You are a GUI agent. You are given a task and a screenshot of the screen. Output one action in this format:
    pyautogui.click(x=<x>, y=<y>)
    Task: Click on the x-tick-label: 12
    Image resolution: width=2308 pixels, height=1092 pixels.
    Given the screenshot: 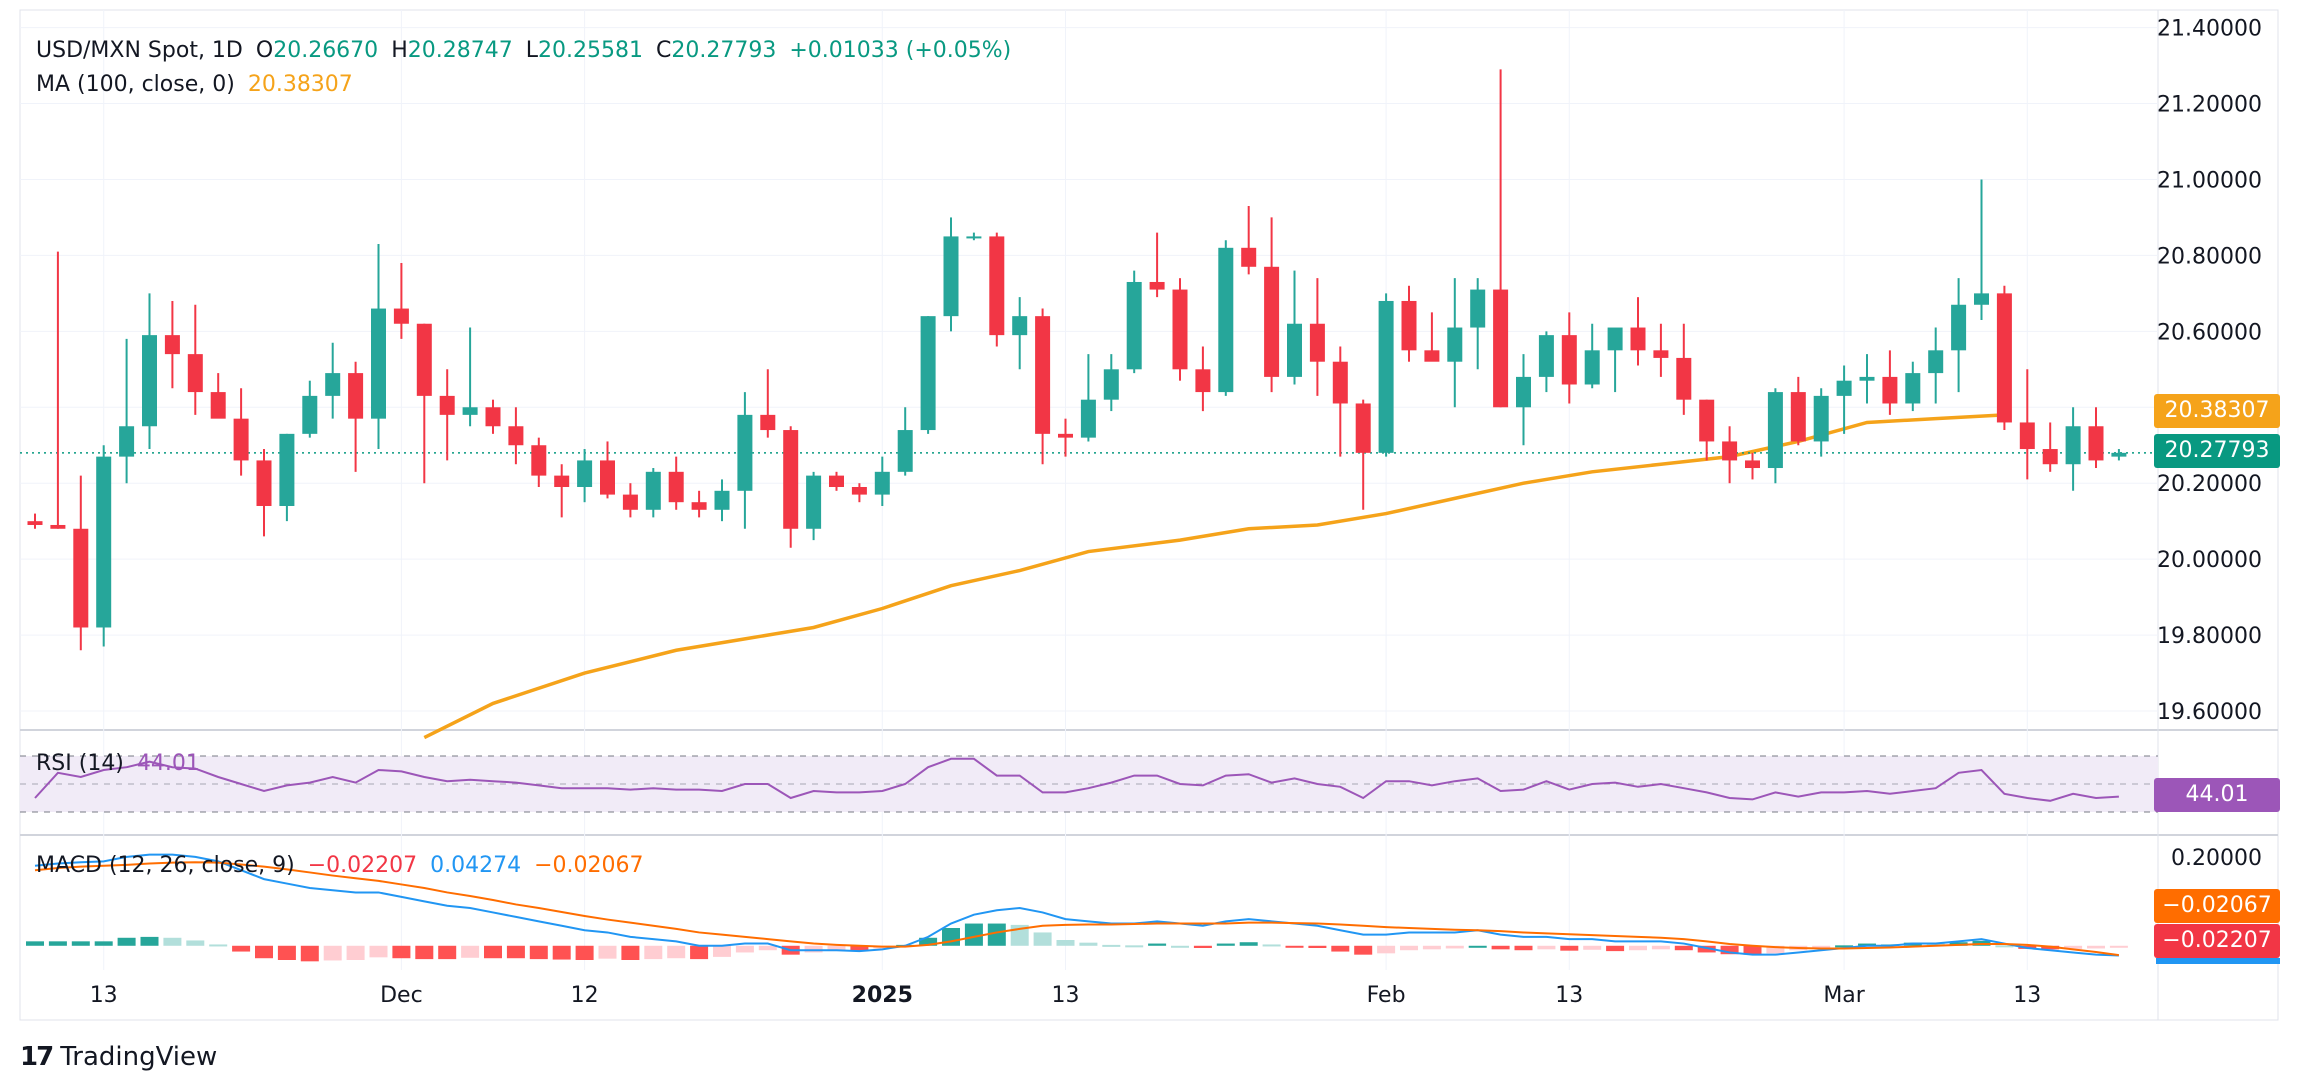 What is the action you would take?
    pyautogui.click(x=585, y=995)
    